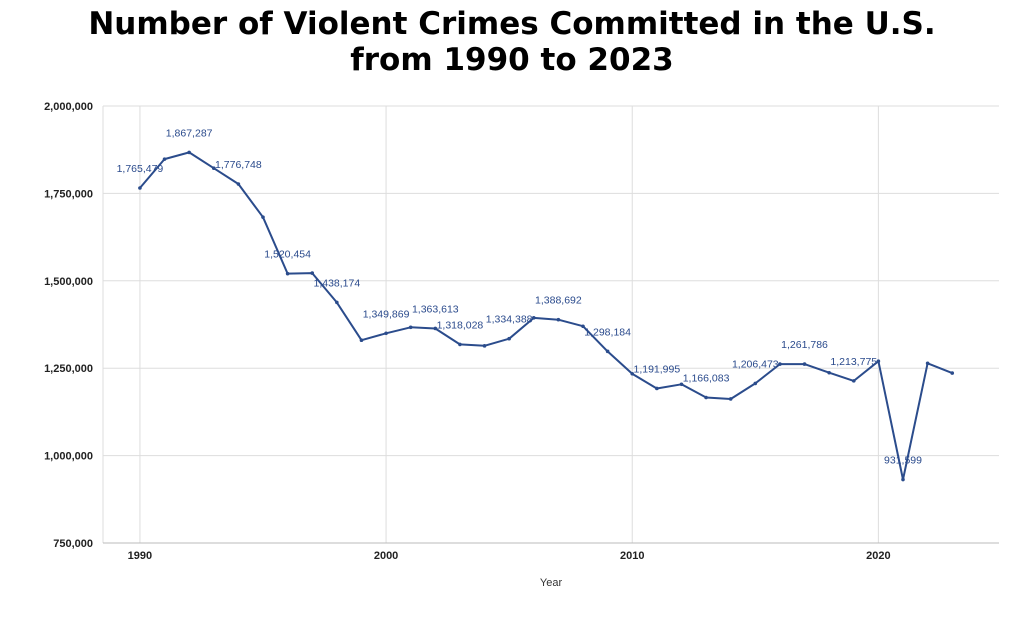  Describe the element at coordinates (632, 556) in the screenshot. I see `x-tick-label: 2010` at that location.